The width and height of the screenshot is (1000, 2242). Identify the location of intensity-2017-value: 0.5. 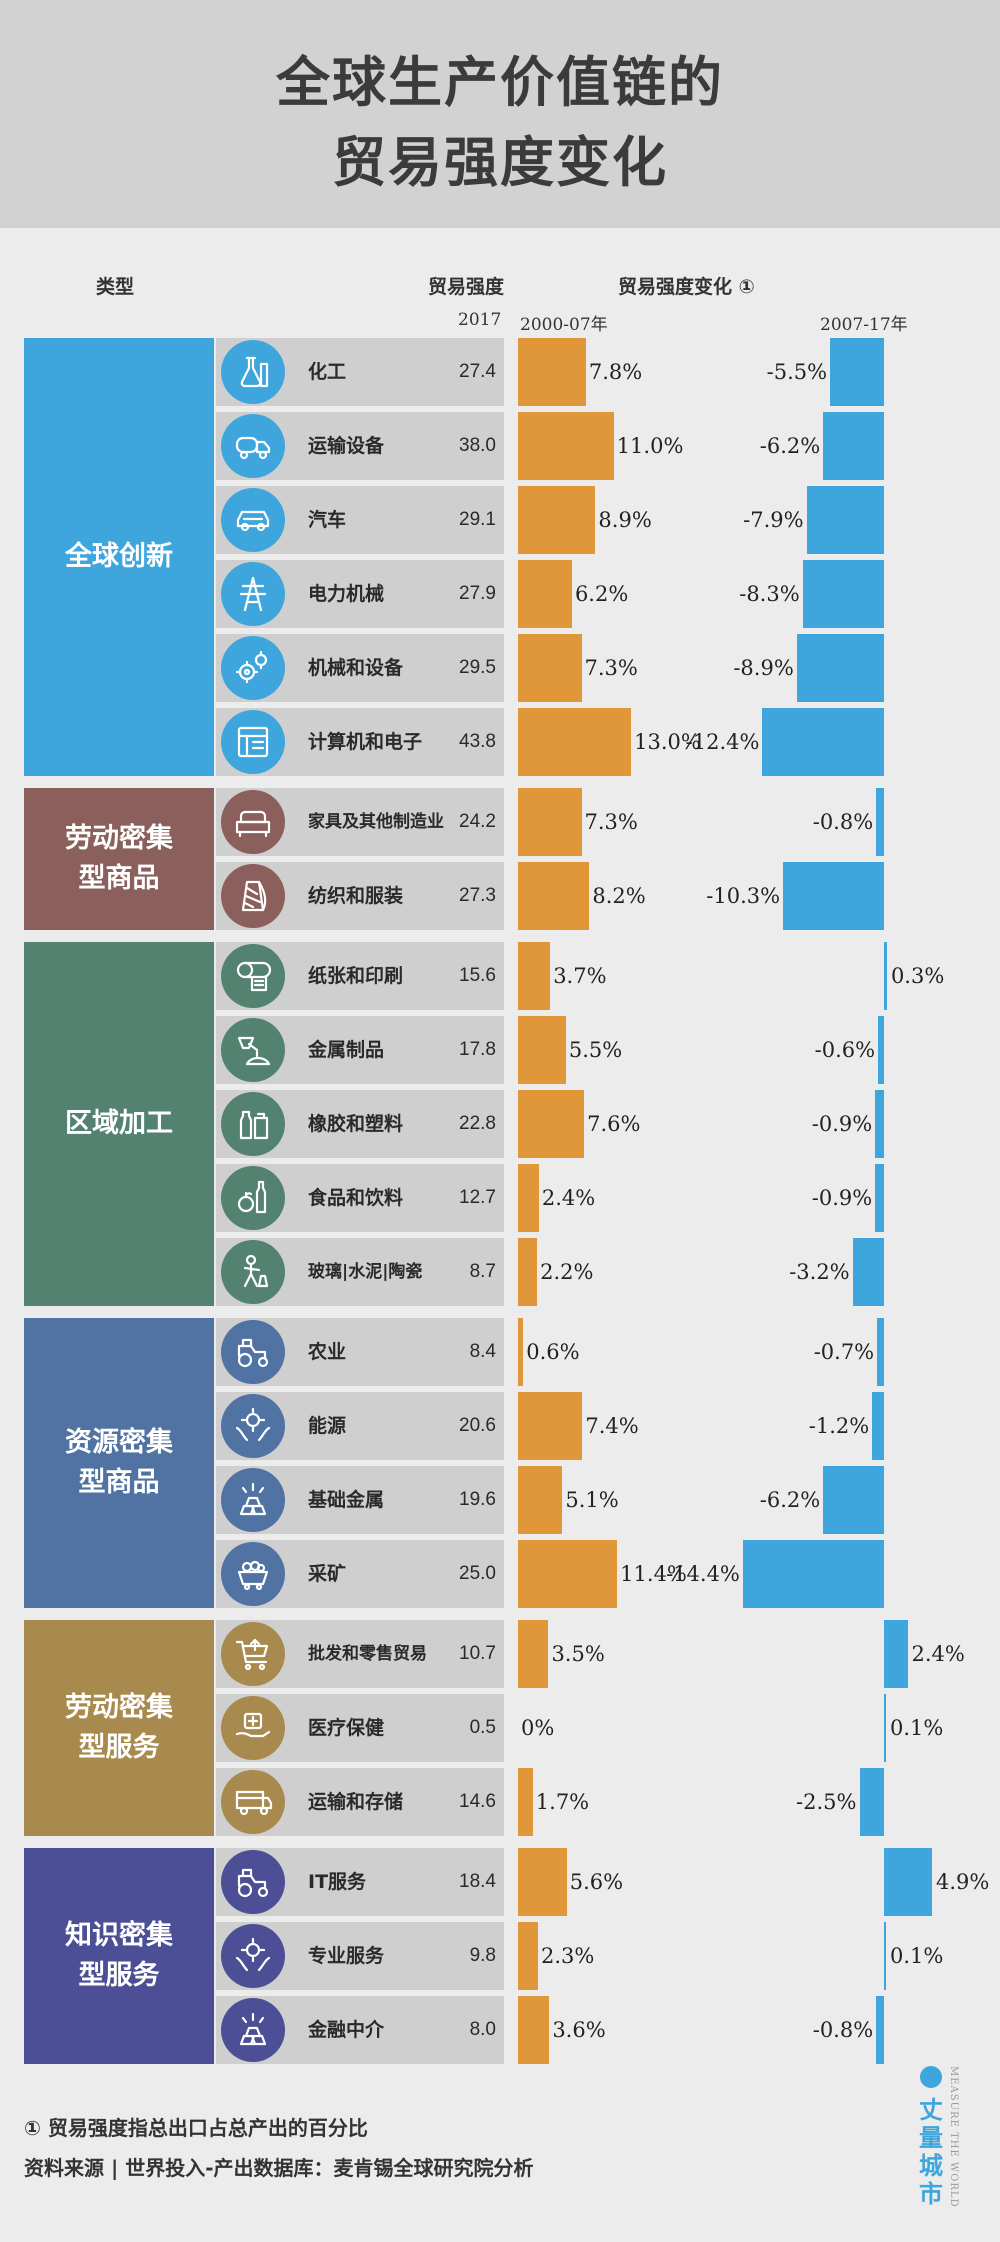
(482, 1727).